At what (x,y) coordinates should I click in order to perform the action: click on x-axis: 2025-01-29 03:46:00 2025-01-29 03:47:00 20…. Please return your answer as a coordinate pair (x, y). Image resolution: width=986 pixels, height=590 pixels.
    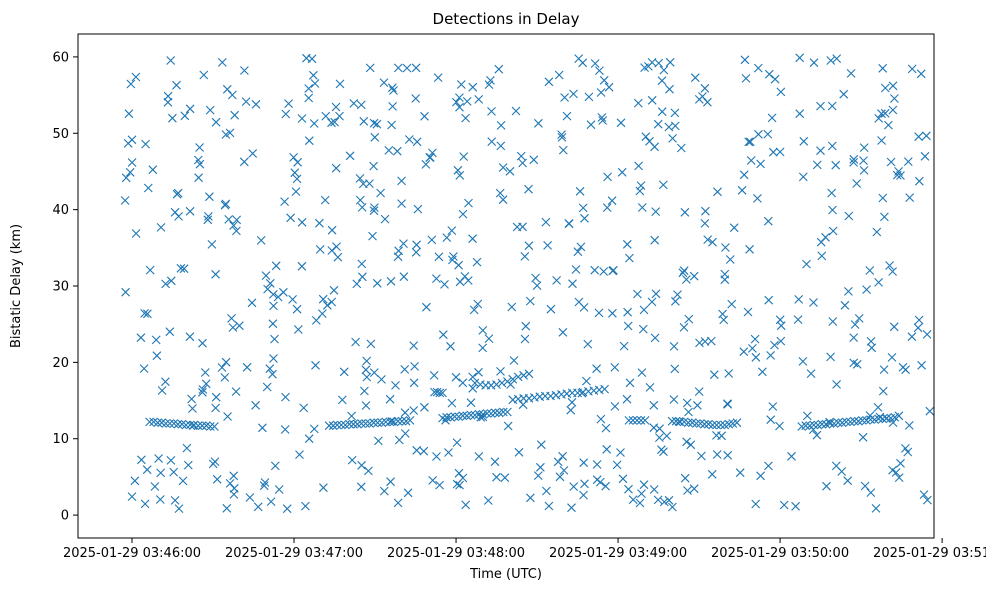
    Looking at the image, I should click on (524, 549).